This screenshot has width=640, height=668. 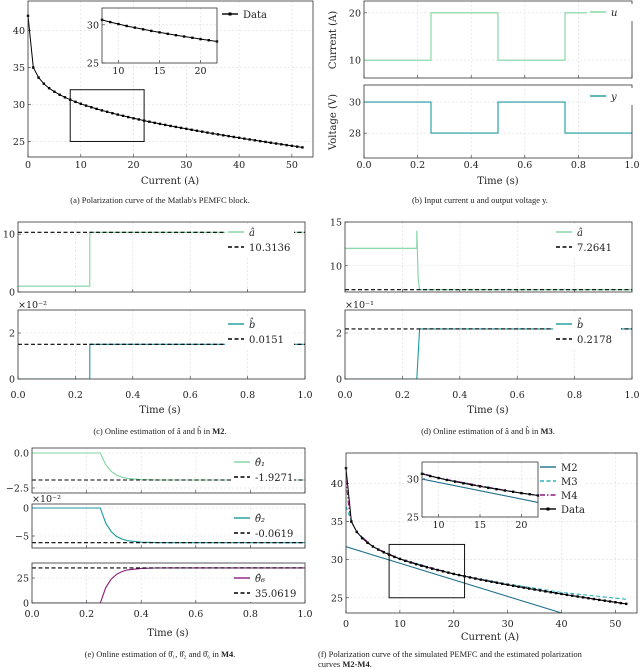 What do you see at coordinates (81, 165) in the screenshot?
I see `x-tick-label: 10` at bounding box center [81, 165].